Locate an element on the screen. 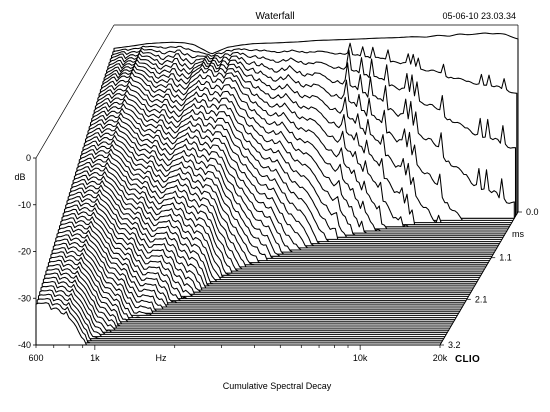 The height and width of the screenshot is (412, 550). y-tick-label-0: 0 is located at coordinates (28, 158).